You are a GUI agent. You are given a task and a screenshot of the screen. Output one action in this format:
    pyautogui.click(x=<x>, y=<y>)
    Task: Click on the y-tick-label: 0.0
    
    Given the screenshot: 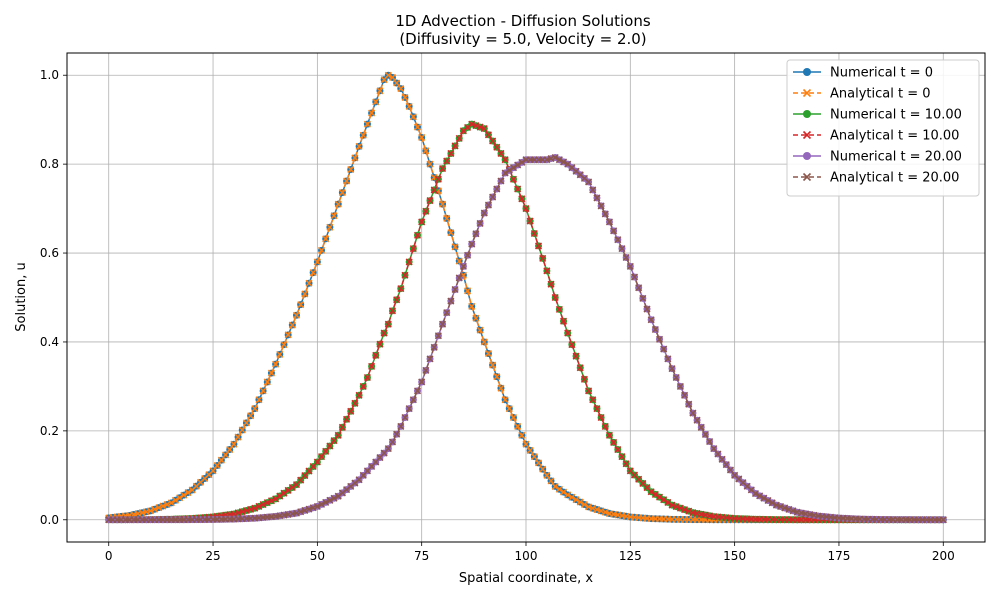 What is the action you would take?
    pyautogui.click(x=49, y=520)
    